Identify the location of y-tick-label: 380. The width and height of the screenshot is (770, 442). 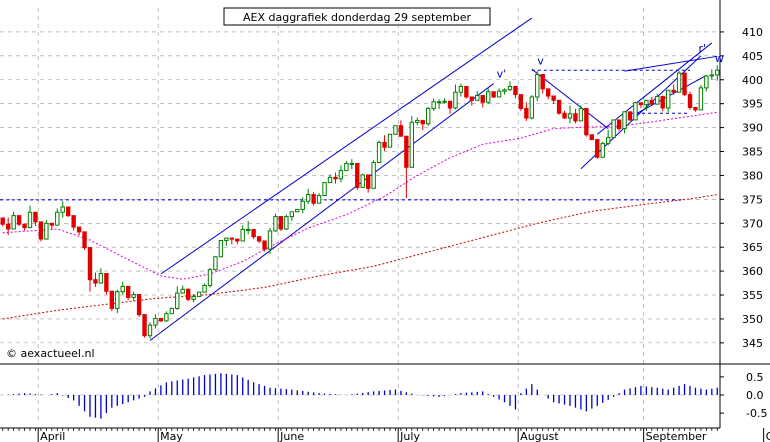
(752, 175).